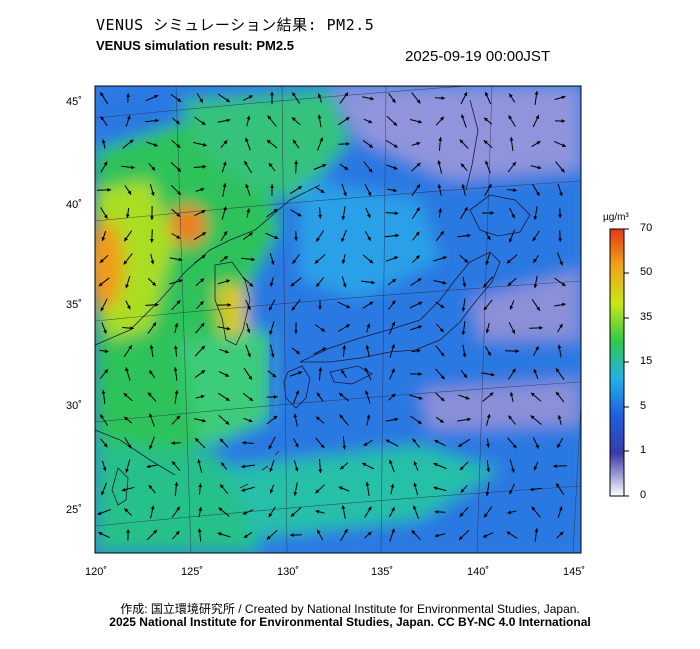 The image size is (700, 649). I want to click on map-title-japanese: VENUS シミュレーション結果: PM2.5, so click(235, 25).